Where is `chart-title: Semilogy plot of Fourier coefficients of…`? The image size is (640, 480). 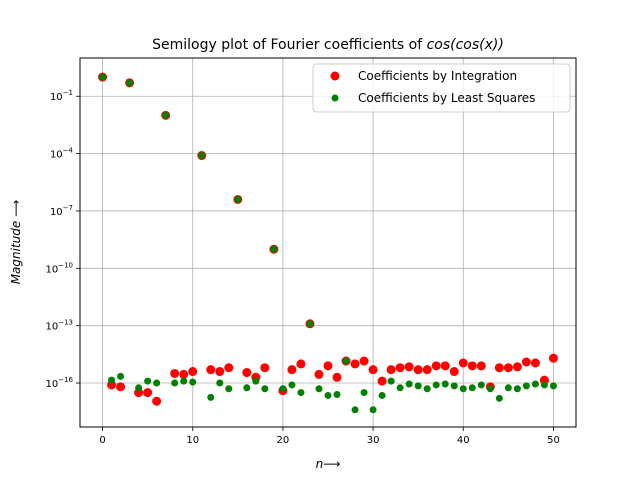
chart-title: Semilogy plot of Fourier coefficients of… is located at coordinates (328, 45).